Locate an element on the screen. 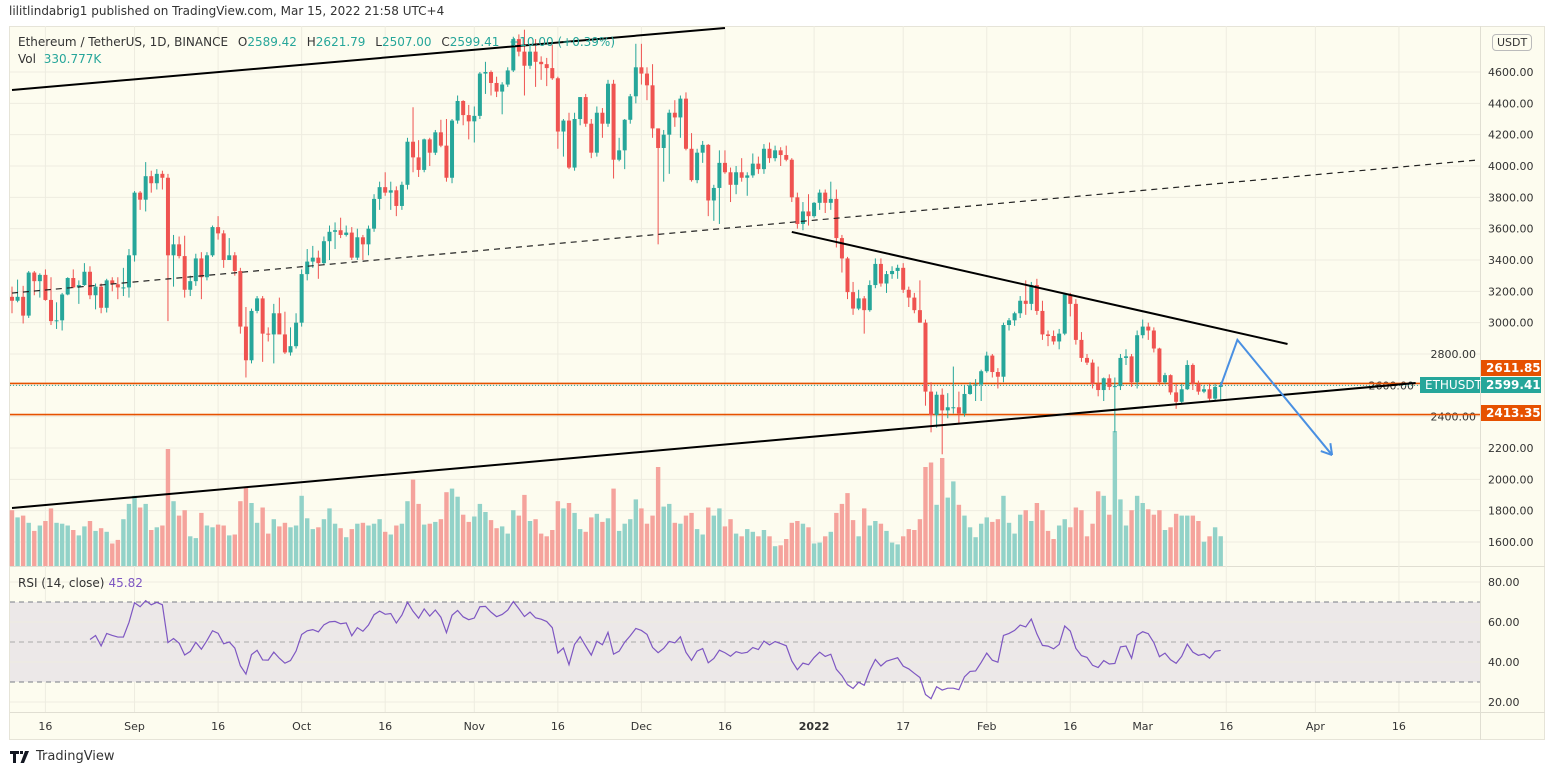 The width and height of the screenshot is (1556, 775). price-tick-label: 3600.00 is located at coordinates (1511, 229).